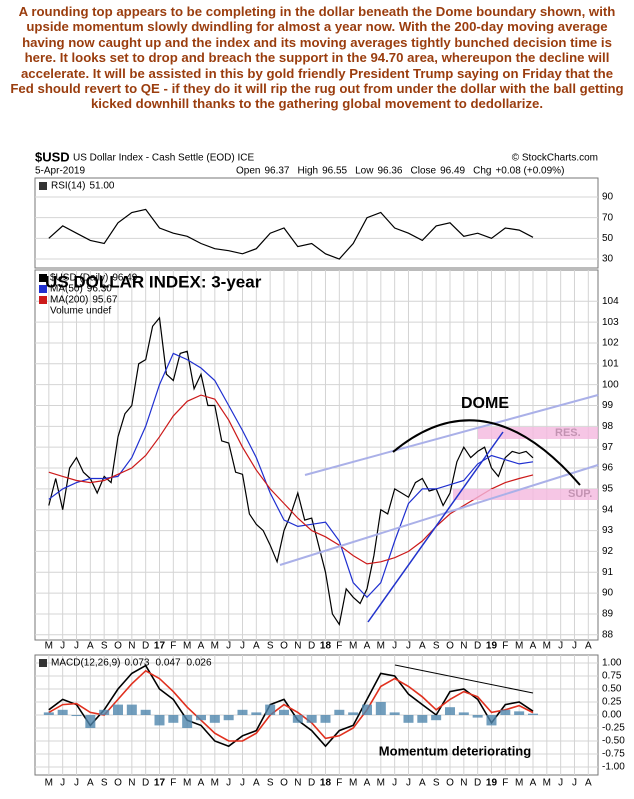 Image resolution: width=634 pixels, height=799 pixels. Describe the element at coordinates (612, 689) in the screenshot. I see `y-tick-label: 0.50` at that location.